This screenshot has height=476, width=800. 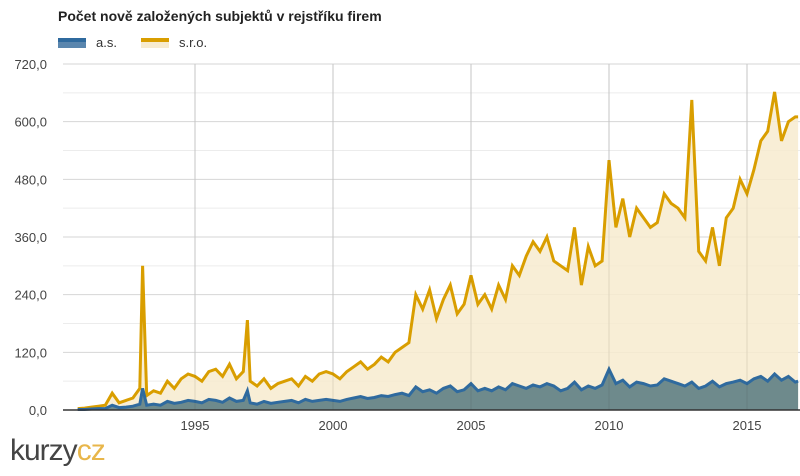 What do you see at coordinates (38, 410) in the screenshot?
I see `svg-text: 0,0` at bounding box center [38, 410].